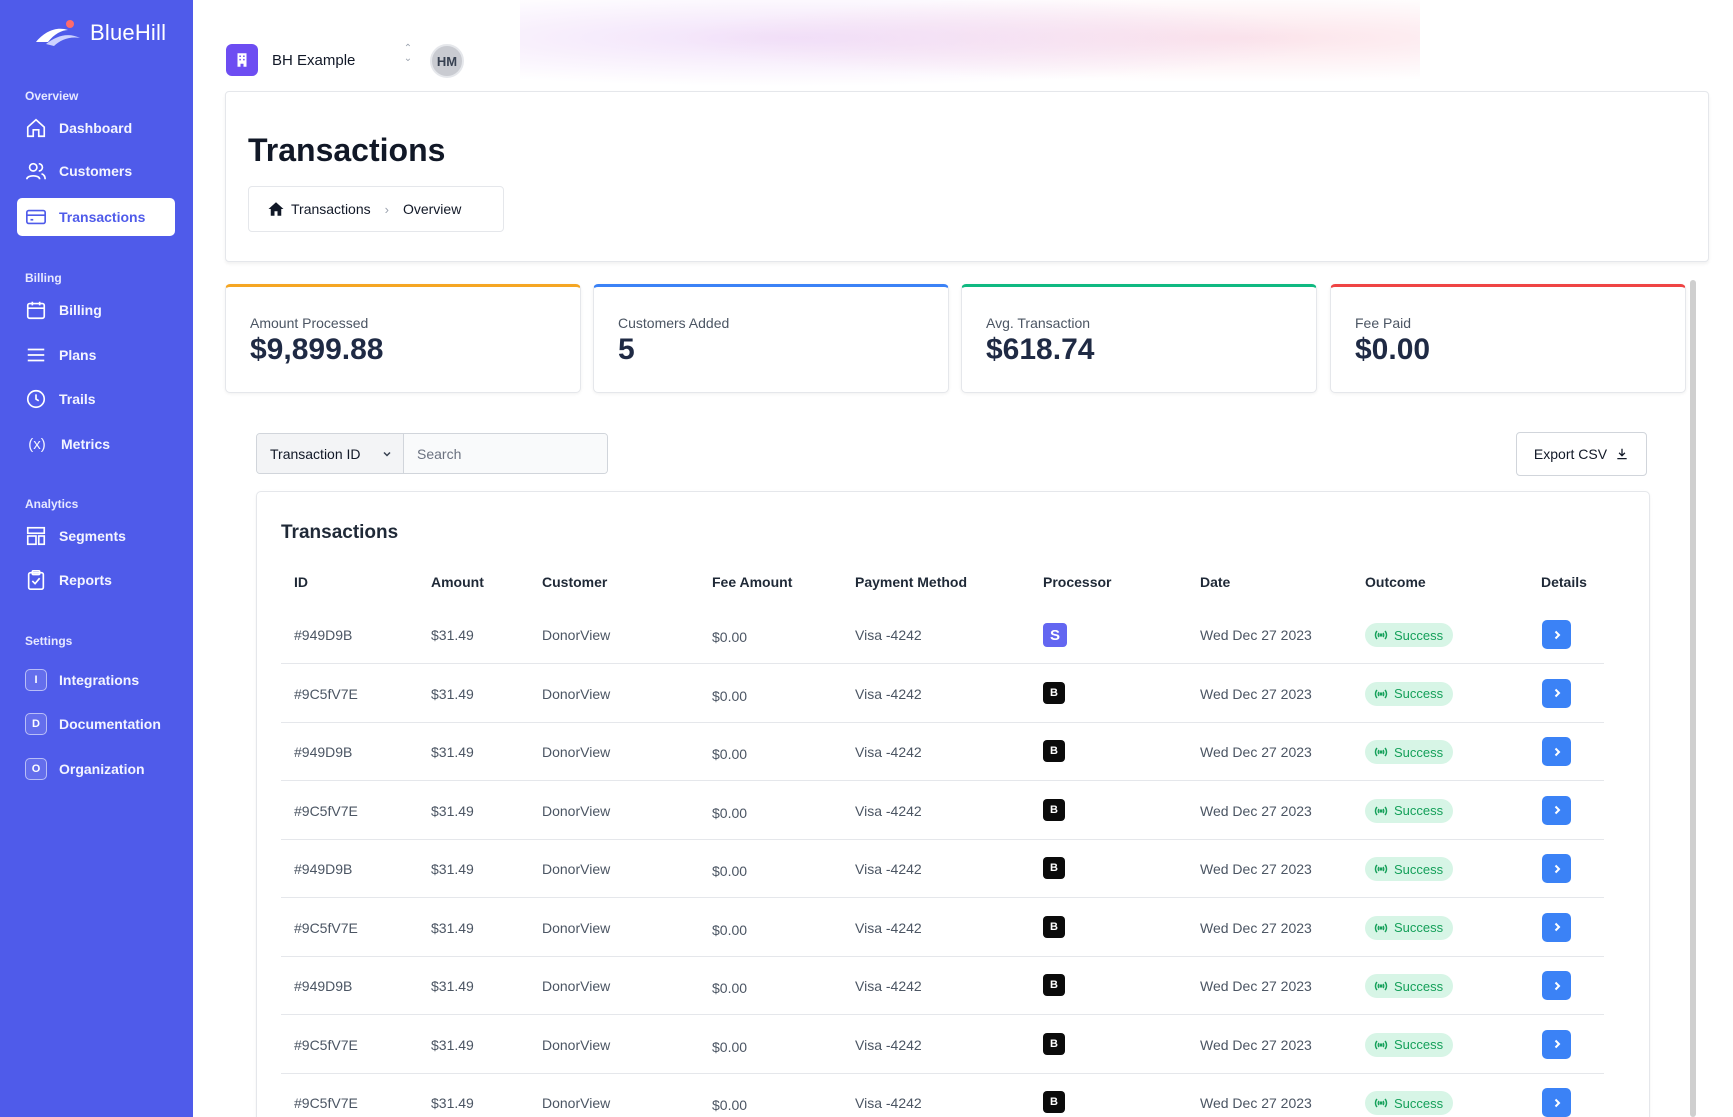 This screenshot has height=1117, width=1733. I want to click on sidebar-item-metrics: (x) Metrics, so click(96, 444).